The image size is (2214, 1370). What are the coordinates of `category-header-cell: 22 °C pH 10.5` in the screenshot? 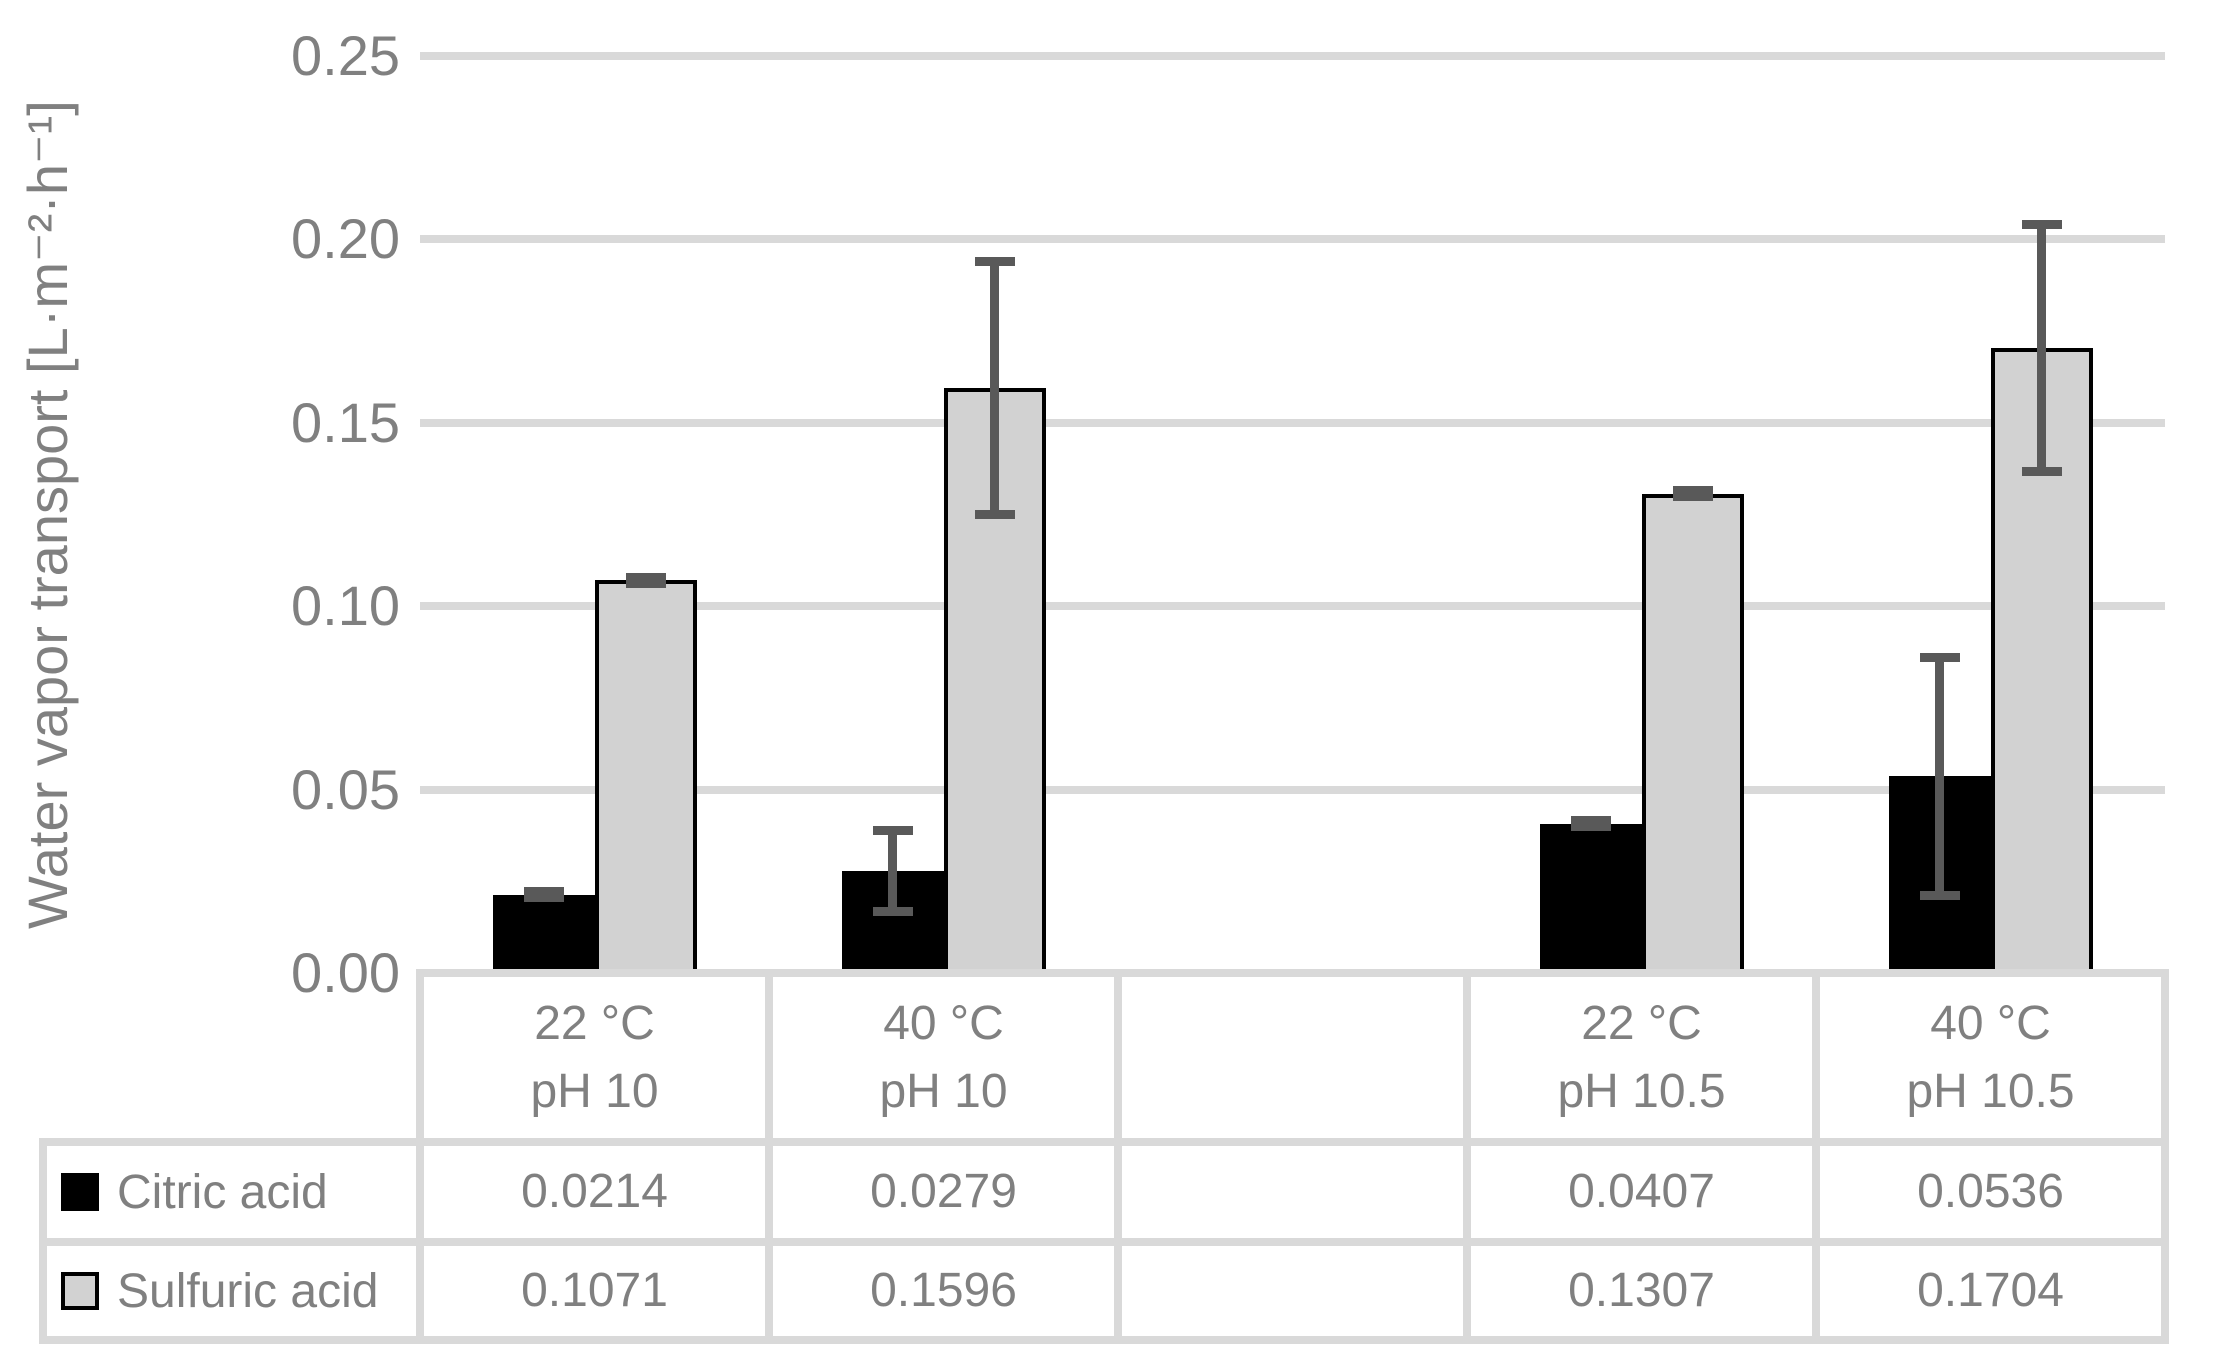 It's located at (1641, 1057).